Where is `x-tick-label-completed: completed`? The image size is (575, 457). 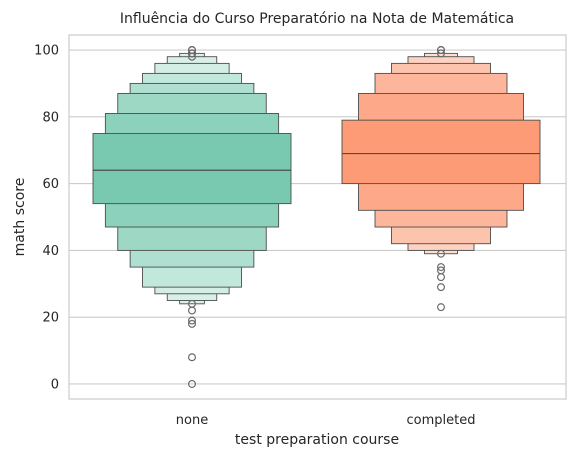 x-tick-label-completed: completed is located at coordinates (441, 420).